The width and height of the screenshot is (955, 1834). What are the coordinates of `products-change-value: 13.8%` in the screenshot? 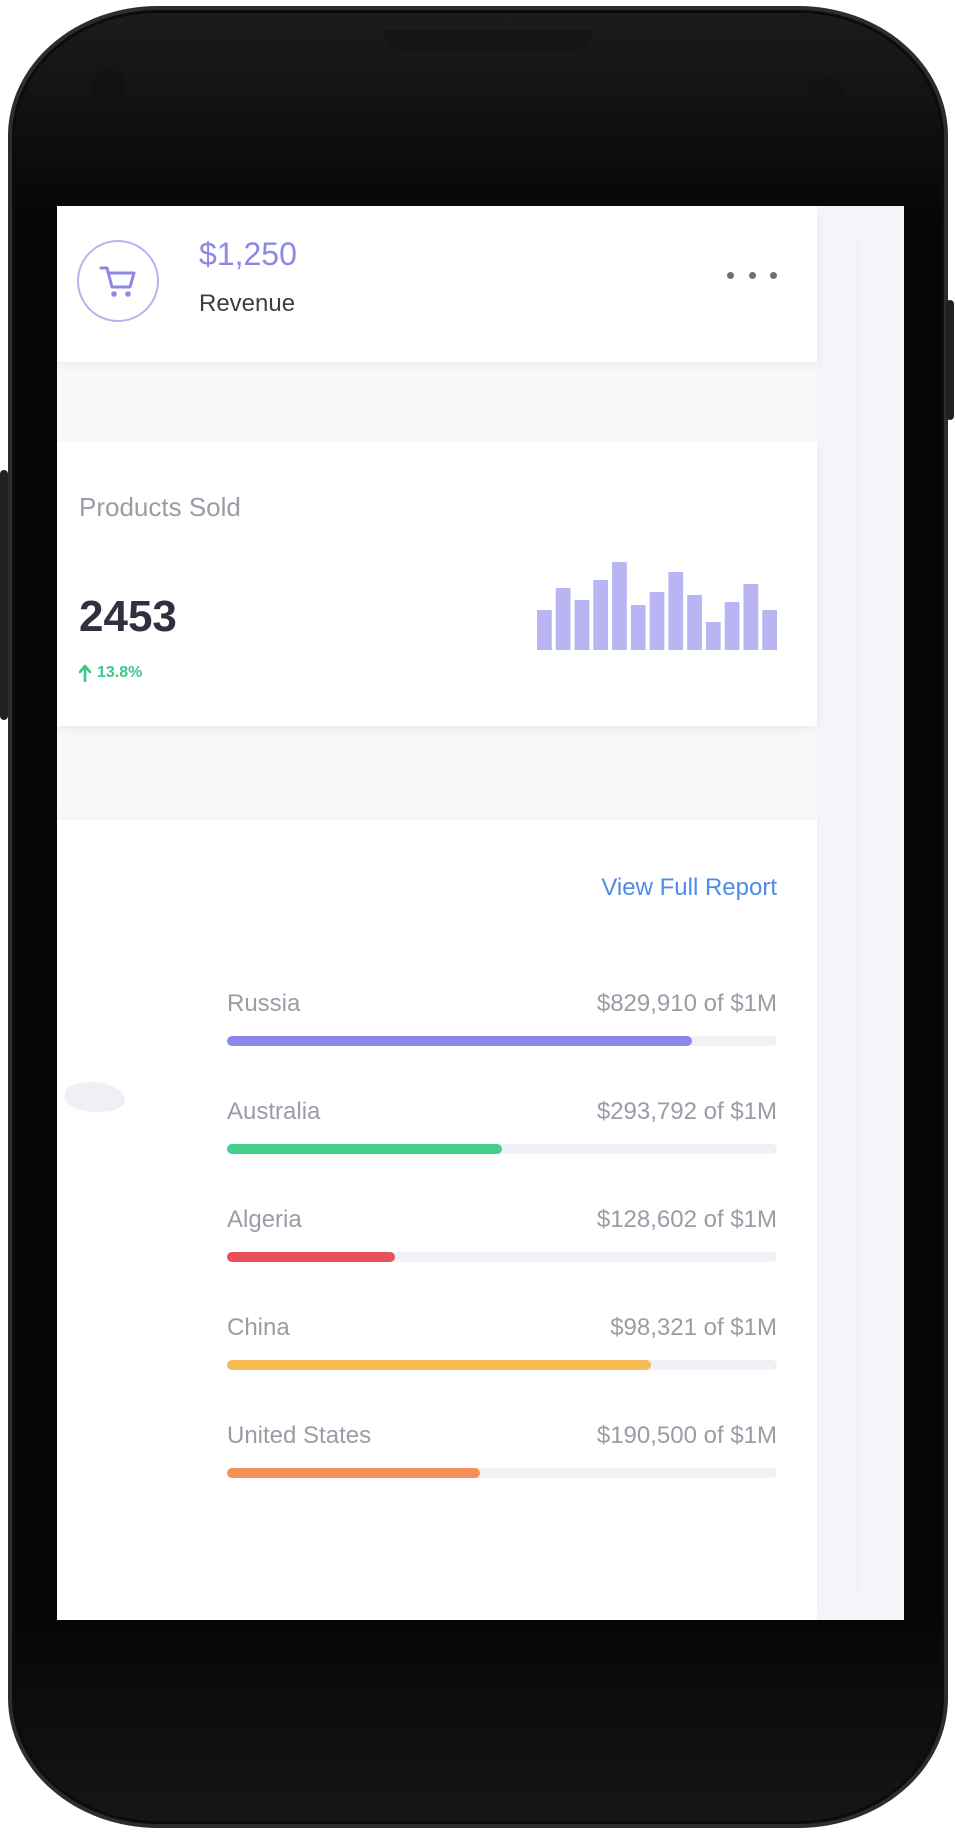 It's located at (120, 672).